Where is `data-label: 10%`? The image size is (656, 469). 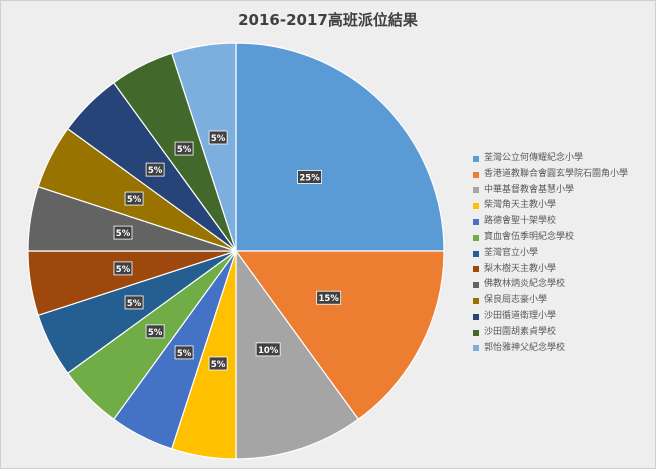
data-label: 10% is located at coordinates (268, 351).